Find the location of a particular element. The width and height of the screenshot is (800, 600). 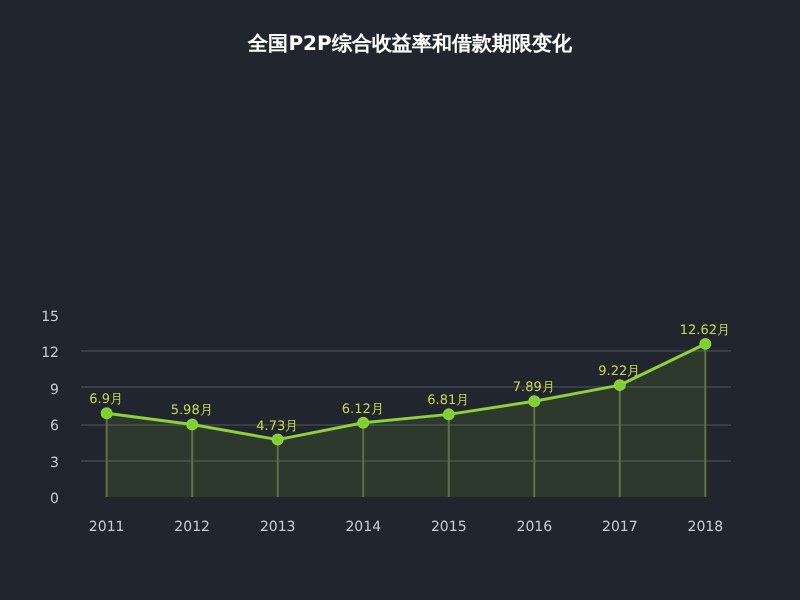

chart-title: 全国P2P综合收益率和借款期限变化 is located at coordinates (410, 46).